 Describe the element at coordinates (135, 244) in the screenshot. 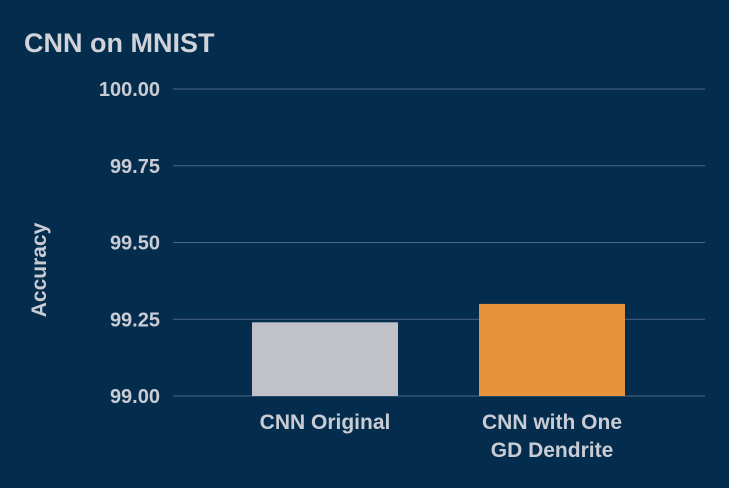

I see `y-tick-label: 99.50` at that location.